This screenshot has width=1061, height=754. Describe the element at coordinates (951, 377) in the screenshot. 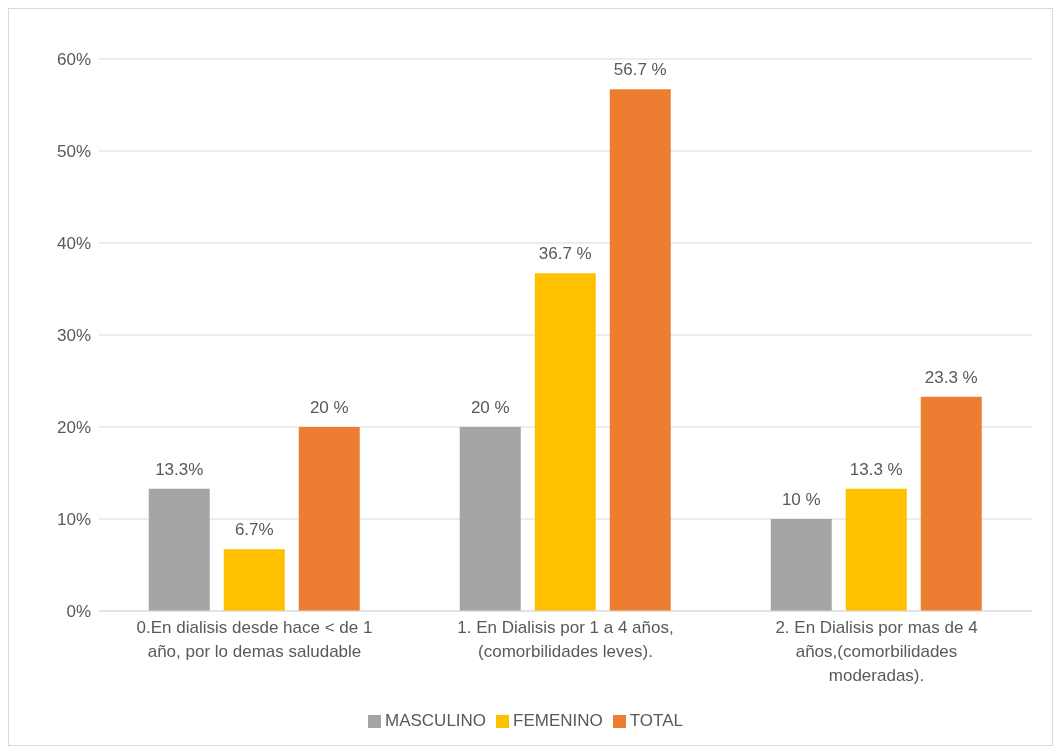

I see `data-label: 23.3 %` at that location.